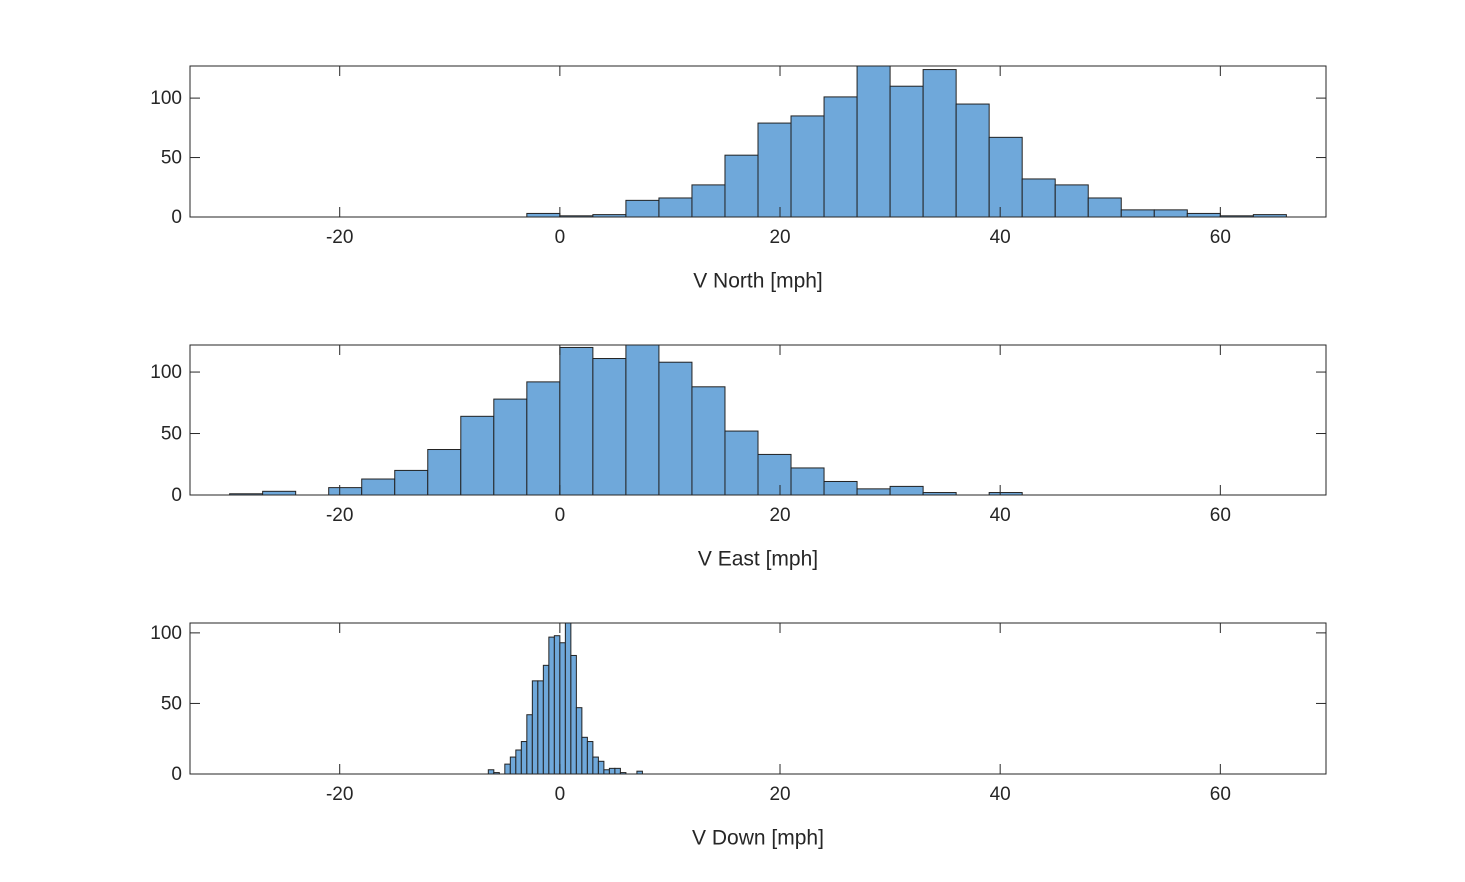 This screenshot has width=1465, height=882. What do you see at coordinates (758, 281) in the screenshot?
I see `x-axis-label: V North [mph]` at bounding box center [758, 281].